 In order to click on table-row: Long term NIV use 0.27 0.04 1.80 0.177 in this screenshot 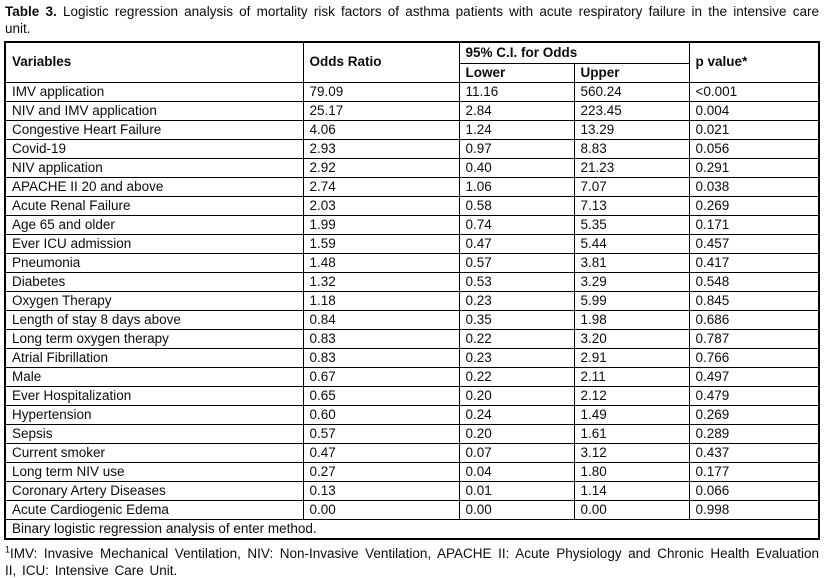, I will do `click(412, 471)`.